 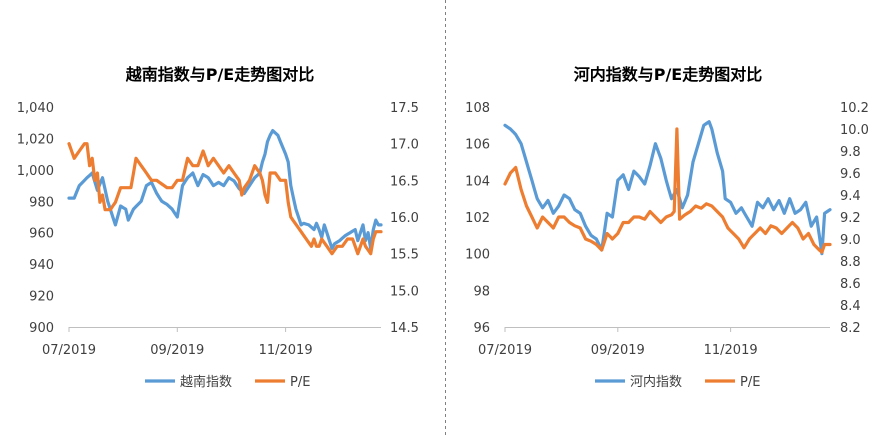 What do you see at coordinates (850, 240) in the screenshot?
I see `hn-right-tick-label: 9.0` at bounding box center [850, 240].